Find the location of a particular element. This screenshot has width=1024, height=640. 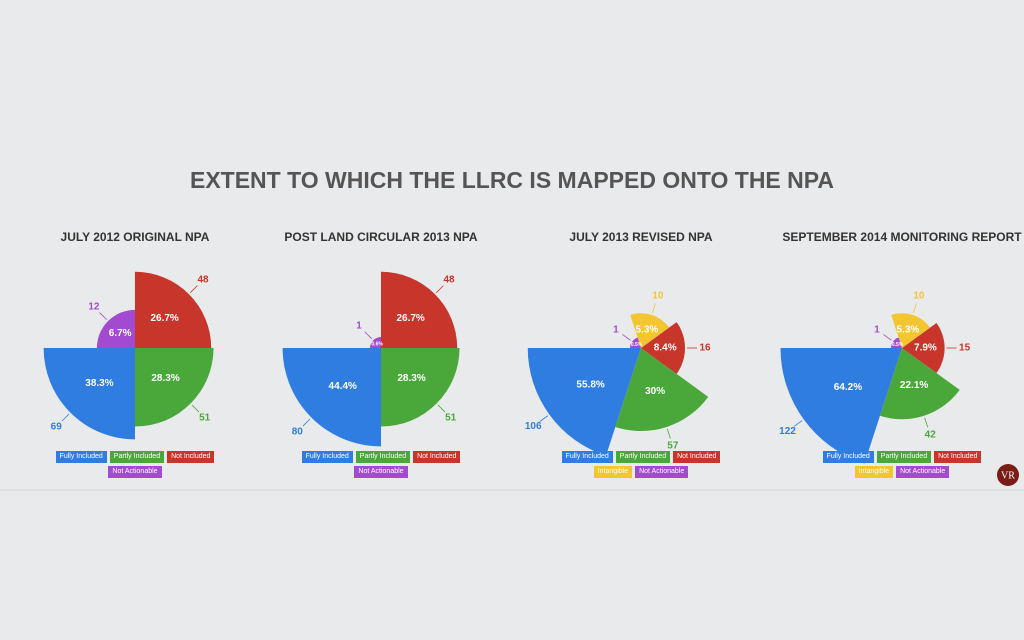

share-label: 30% is located at coordinates (655, 391).